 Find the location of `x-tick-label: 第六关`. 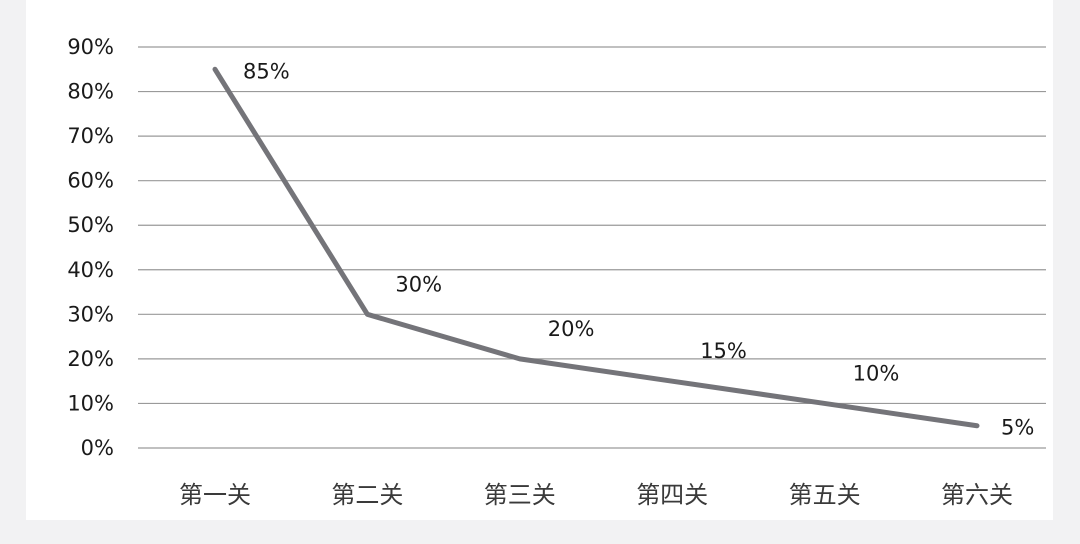

x-tick-label: 第六关 is located at coordinates (977, 495).